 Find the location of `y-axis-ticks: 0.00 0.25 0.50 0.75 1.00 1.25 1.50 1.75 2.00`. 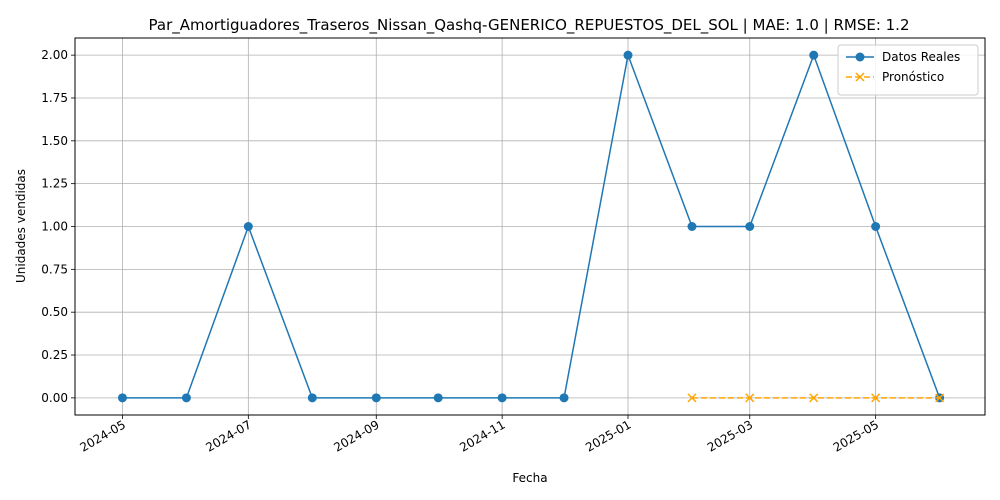

y-axis-ticks: 0.00 0.25 0.50 0.75 1.00 1.25 1.50 1.75 2.00 is located at coordinates (58, 226).